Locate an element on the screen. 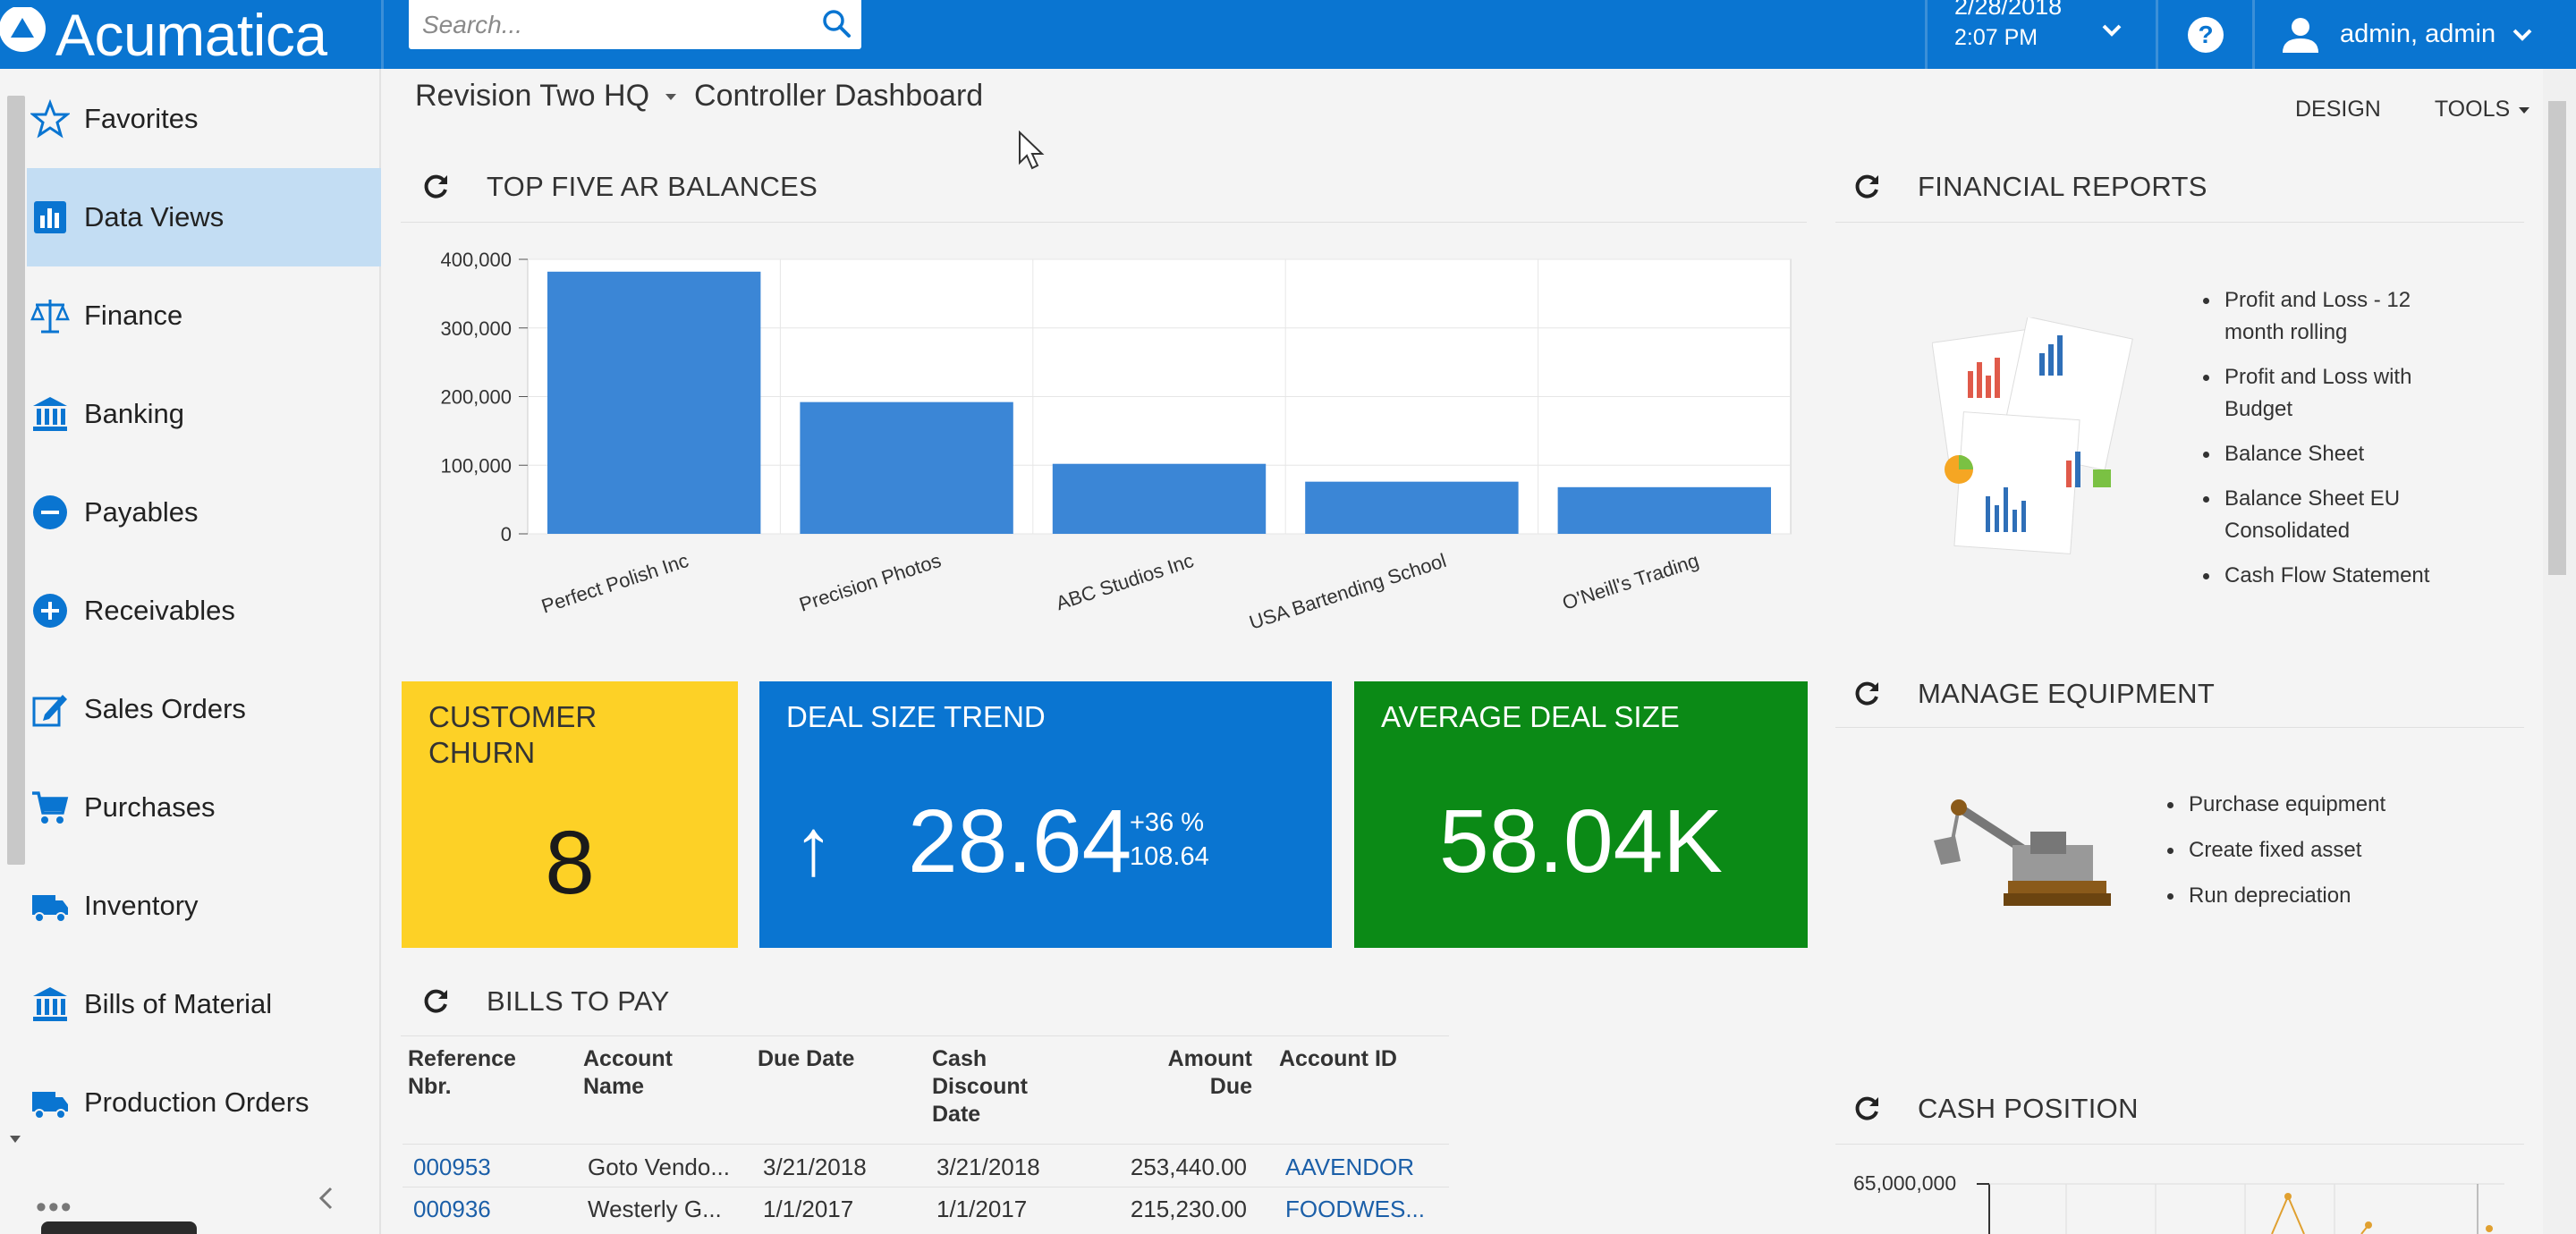 This screenshot has height=1234, width=2576. acumatica-logo-icon is located at coordinates (23, 29).